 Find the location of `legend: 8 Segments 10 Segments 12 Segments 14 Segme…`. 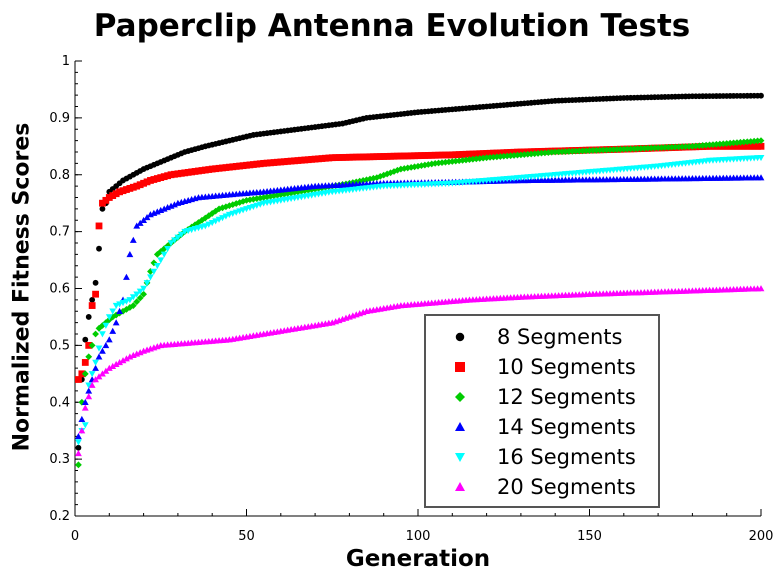

legend: 8 Segments 10 Segments 12 Segments 14 Segme… is located at coordinates (542, 411).